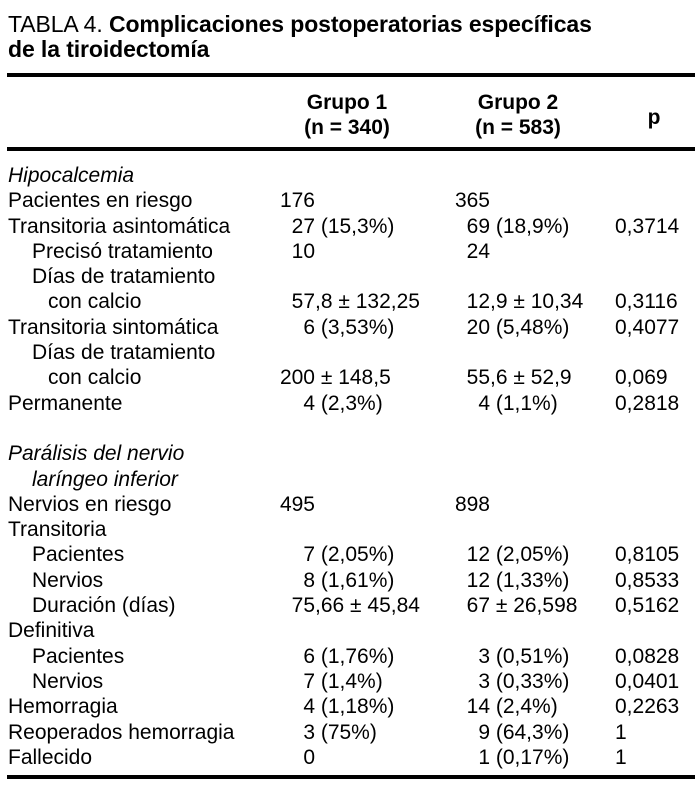 This screenshot has height=798, width=700. I want to click on table-row: Nervios en riesgo 495 898, so click(354, 504).